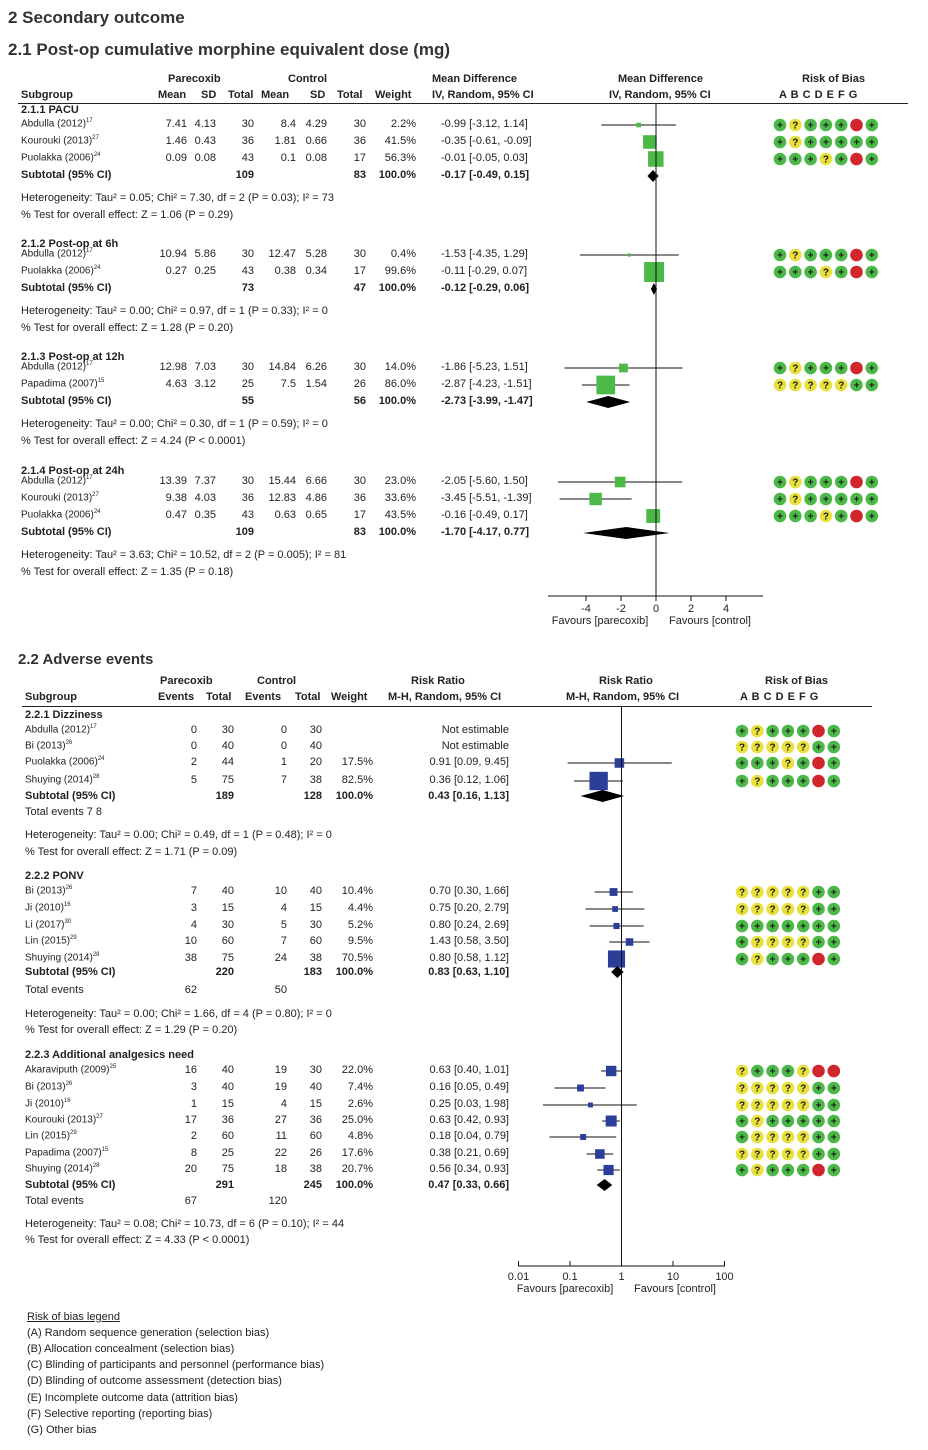 The width and height of the screenshot is (928, 1450). I want to click on effect-ci: Not estimable, so click(475, 746).